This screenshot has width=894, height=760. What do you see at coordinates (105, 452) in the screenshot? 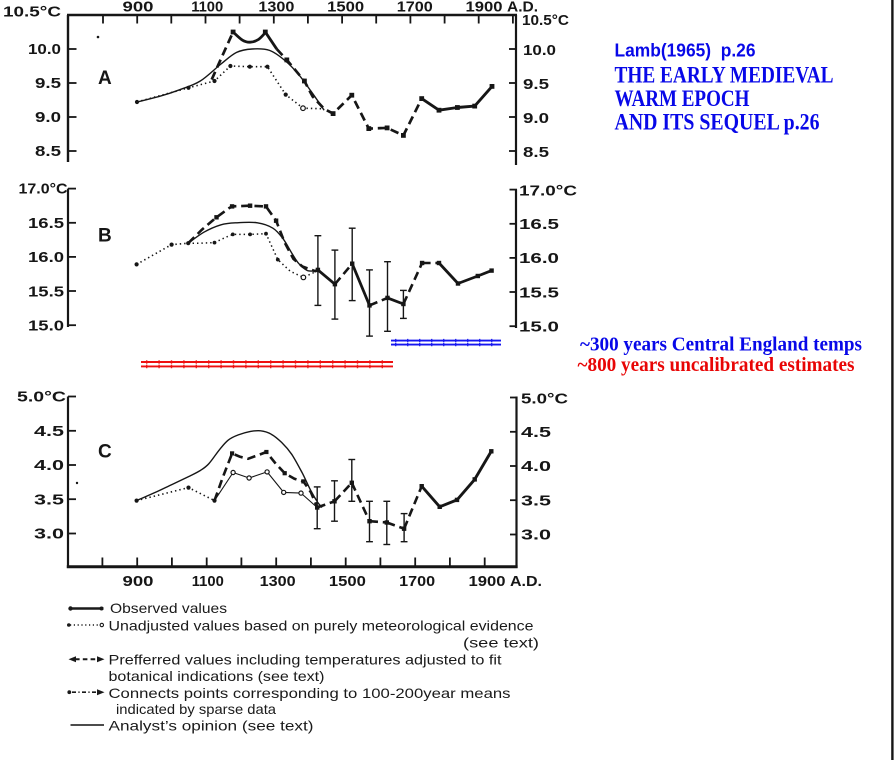
I see `svg-text: C` at bounding box center [105, 452].